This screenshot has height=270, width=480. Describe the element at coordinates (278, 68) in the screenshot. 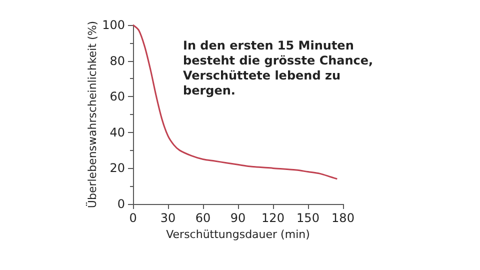

I see `annotation: In den ersten 15 Minuten besteht die grösste Chance, Verschüttete lebend zu bergen.` at that location.